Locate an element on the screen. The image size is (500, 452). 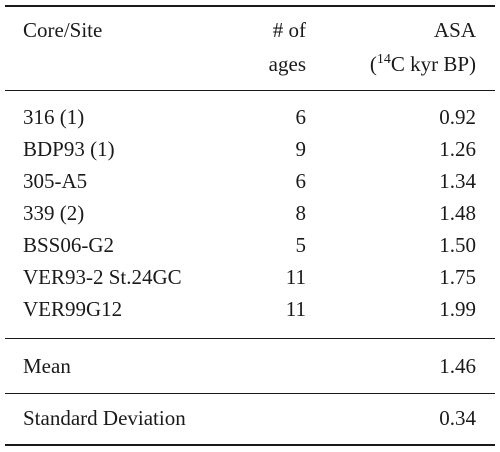
header-rule is located at coordinates (250, 90).